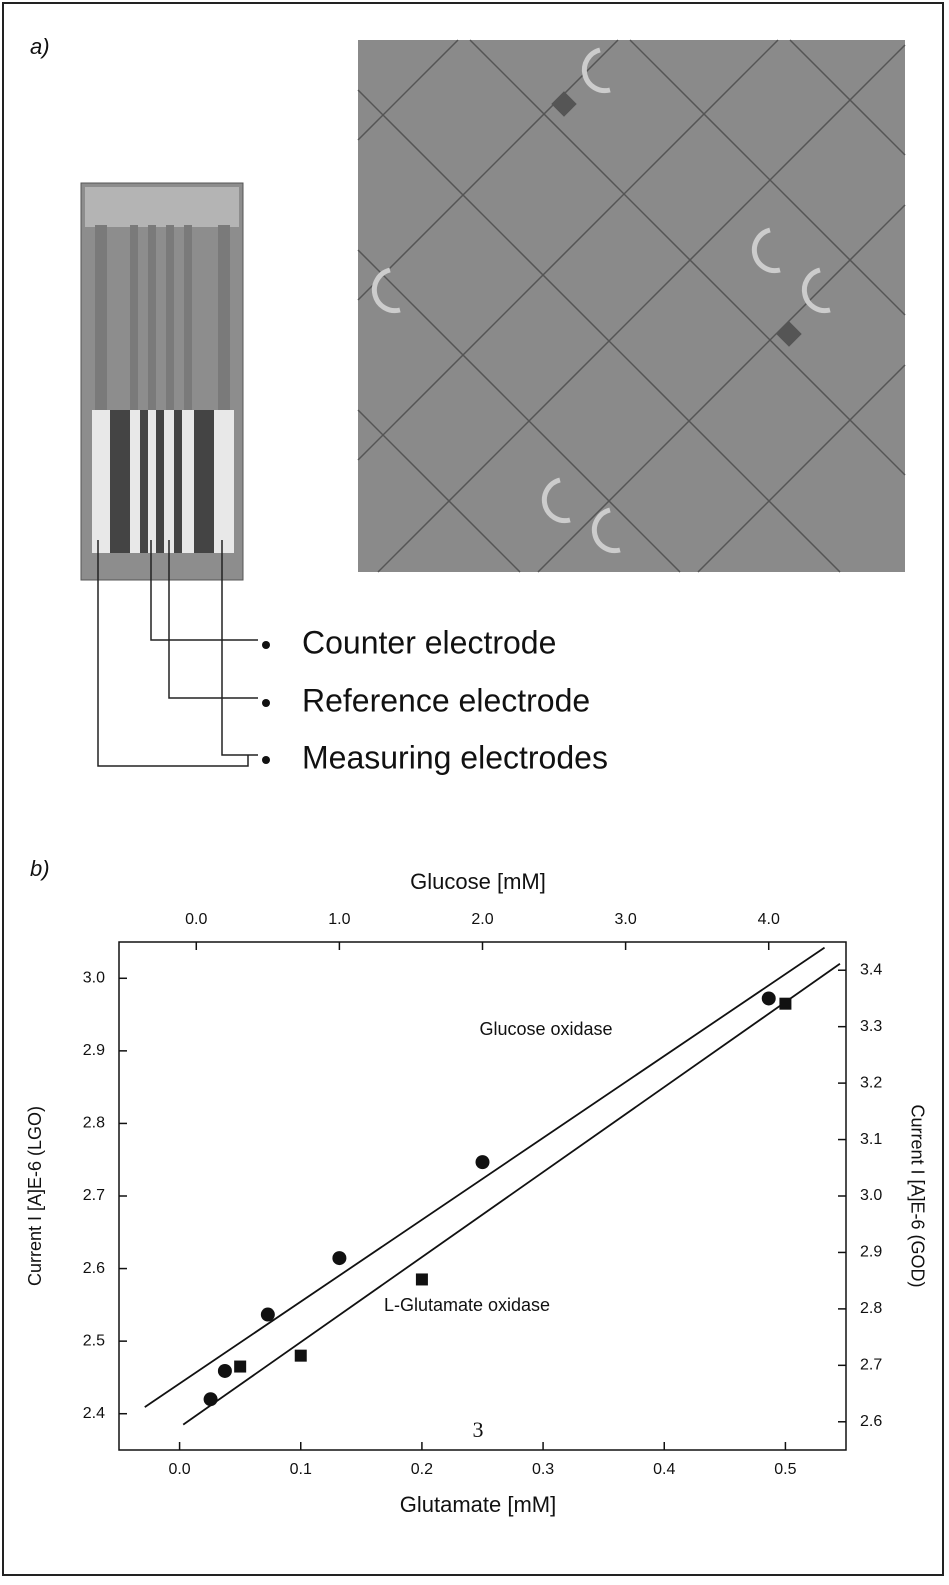  What do you see at coordinates (301, 1469) in the screenshot?
I see `x-tick-label: 0.1` at bounding box center [301, 1469].